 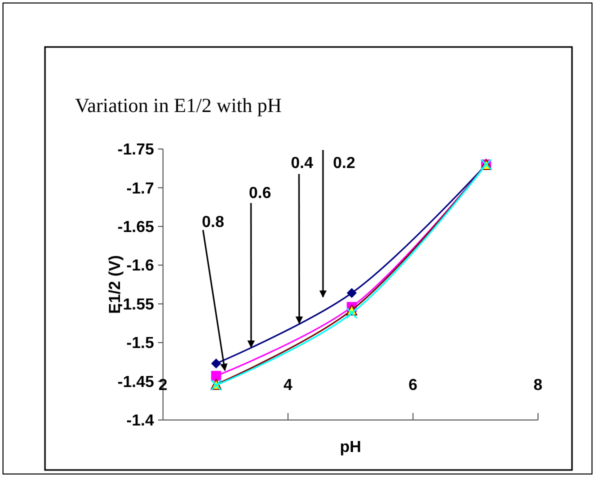 I want to click on y-tick-label: -1.75, so click(x=136, y=150).